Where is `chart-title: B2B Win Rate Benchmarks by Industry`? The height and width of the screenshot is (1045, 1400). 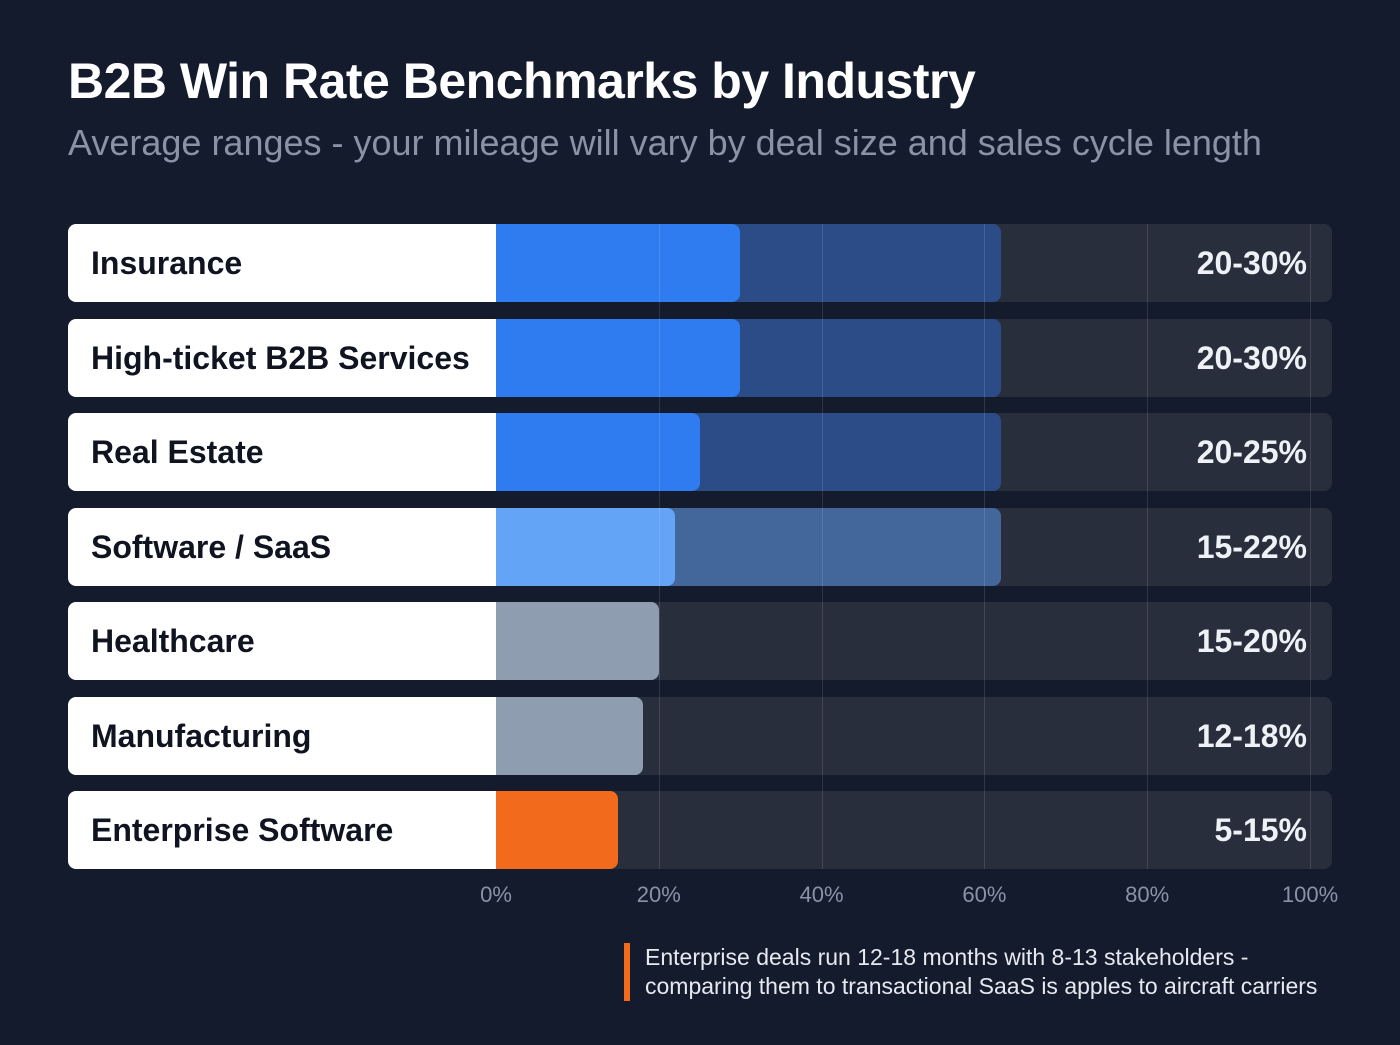
chart-title: B2B Win Rate Benchmarks by Industry is located at coordinates (522, 81).